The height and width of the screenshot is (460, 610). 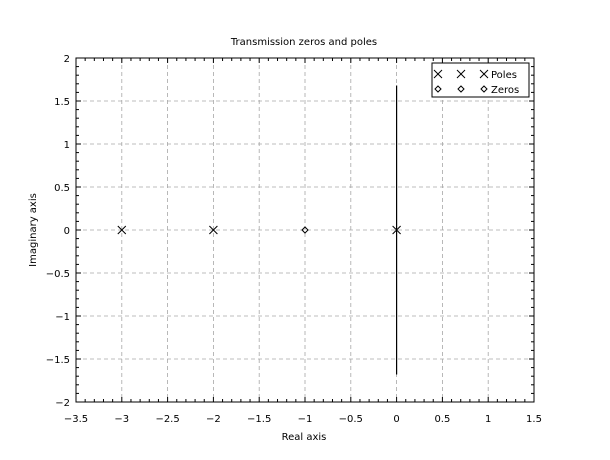 I want to click on legend: Poles Zeros, so click(x=480, y=80).